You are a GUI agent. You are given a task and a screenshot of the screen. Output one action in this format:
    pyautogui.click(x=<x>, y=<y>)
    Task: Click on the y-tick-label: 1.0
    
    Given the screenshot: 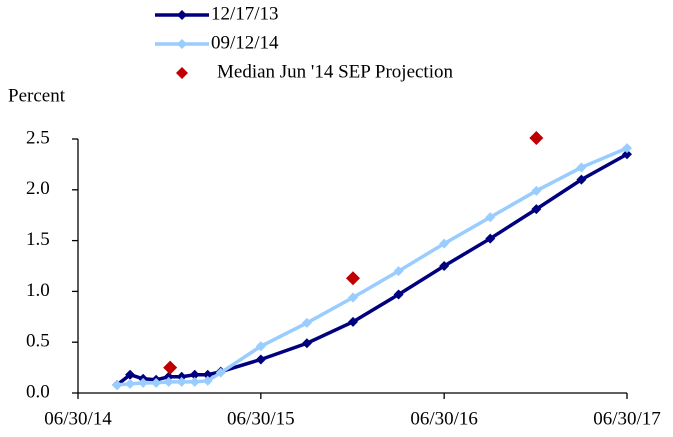 What is the action you would take?
    pyautogui.click(x=38, y=290)
    